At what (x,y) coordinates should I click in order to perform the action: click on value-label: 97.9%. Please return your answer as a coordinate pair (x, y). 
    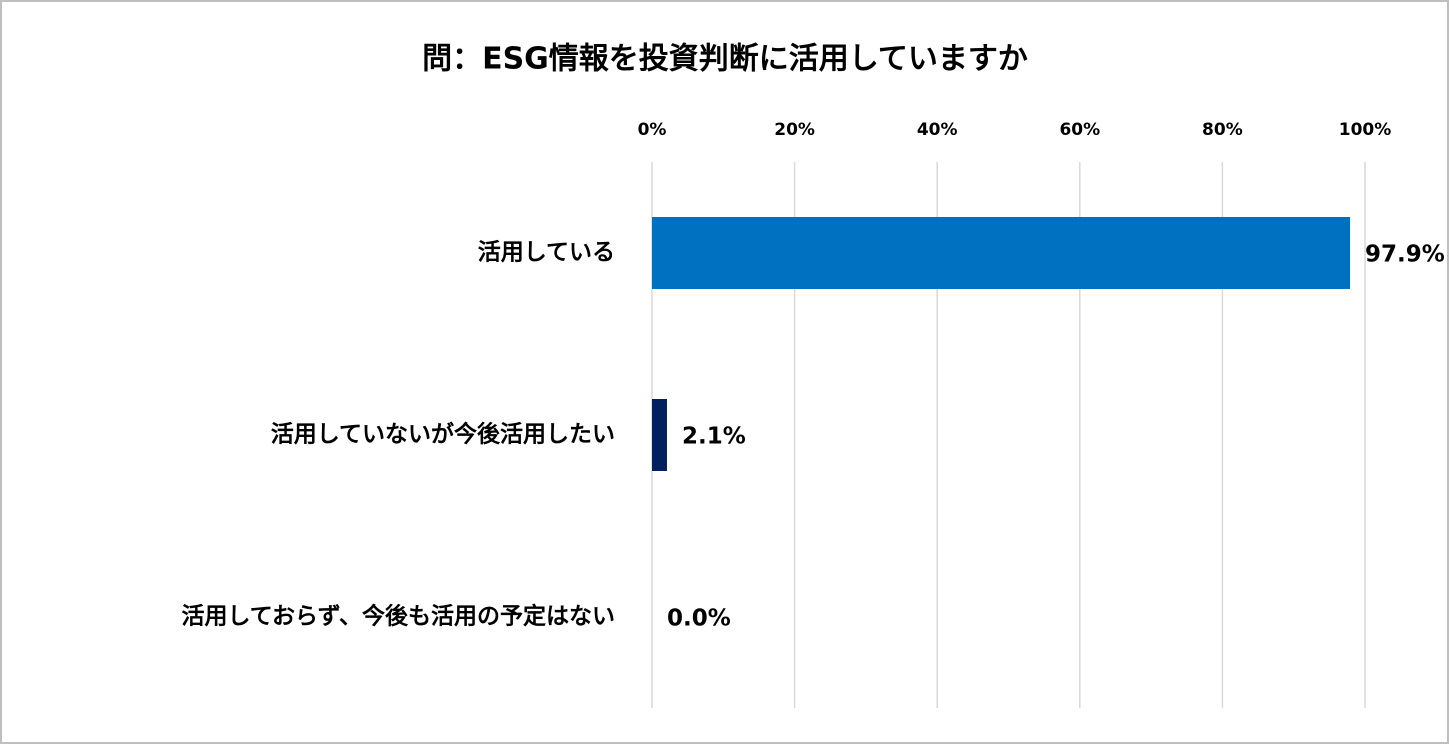
    Looking at the image, I should click on (1405, 255).